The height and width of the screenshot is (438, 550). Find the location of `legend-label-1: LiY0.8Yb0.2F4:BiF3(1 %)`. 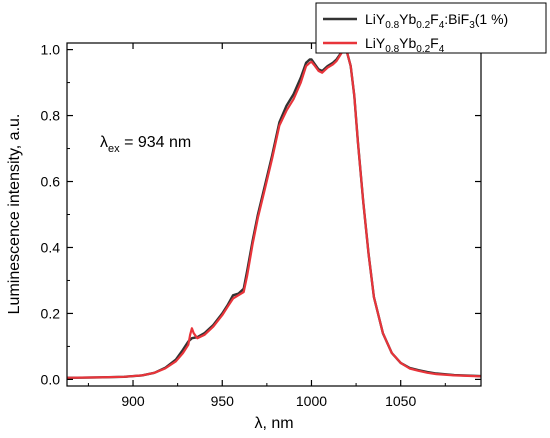

legend-label-1: LiY0.8Yb0.2F4:BiF3(1 %) is located at coordinates (436, 21).